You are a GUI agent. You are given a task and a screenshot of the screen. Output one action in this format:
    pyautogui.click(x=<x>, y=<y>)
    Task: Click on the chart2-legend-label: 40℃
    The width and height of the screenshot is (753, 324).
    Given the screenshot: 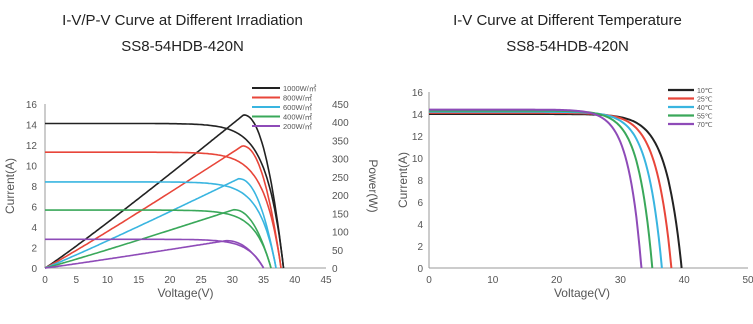 What is the action you would take?
    pyautogui.click(x=705, y=108)
    